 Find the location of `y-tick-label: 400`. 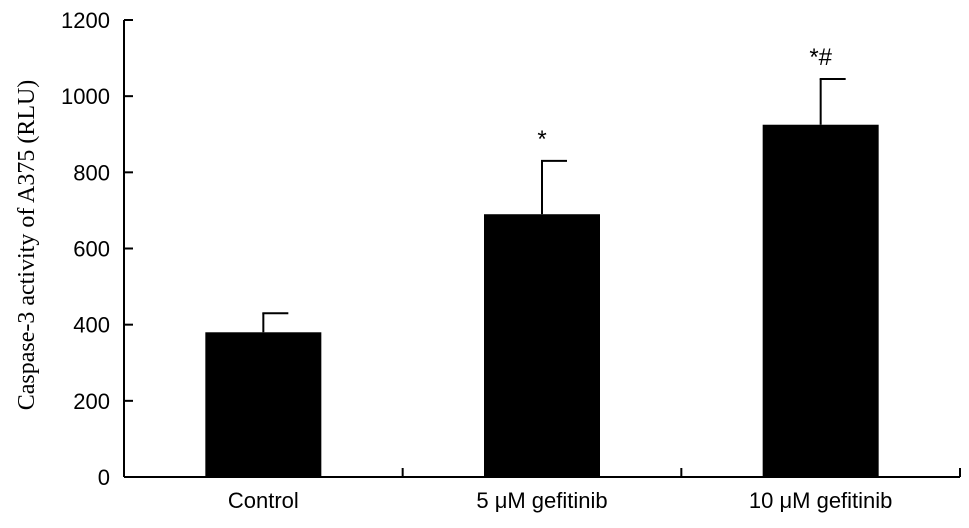

y-tick-label: 400 is located at coordinates (91, 325).